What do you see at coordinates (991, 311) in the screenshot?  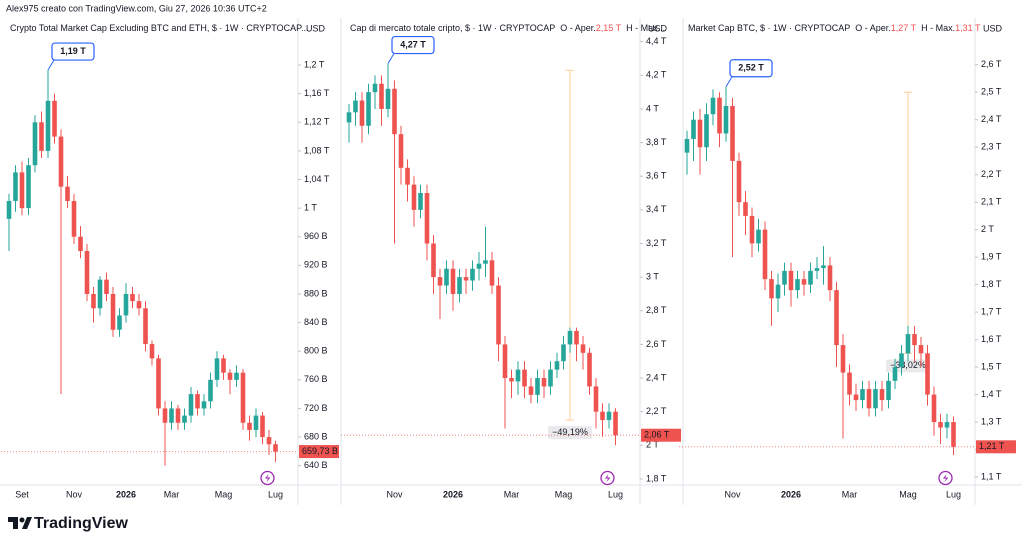 I see `y-tick-label: 1,7 T` at bounding box center [991, 311].